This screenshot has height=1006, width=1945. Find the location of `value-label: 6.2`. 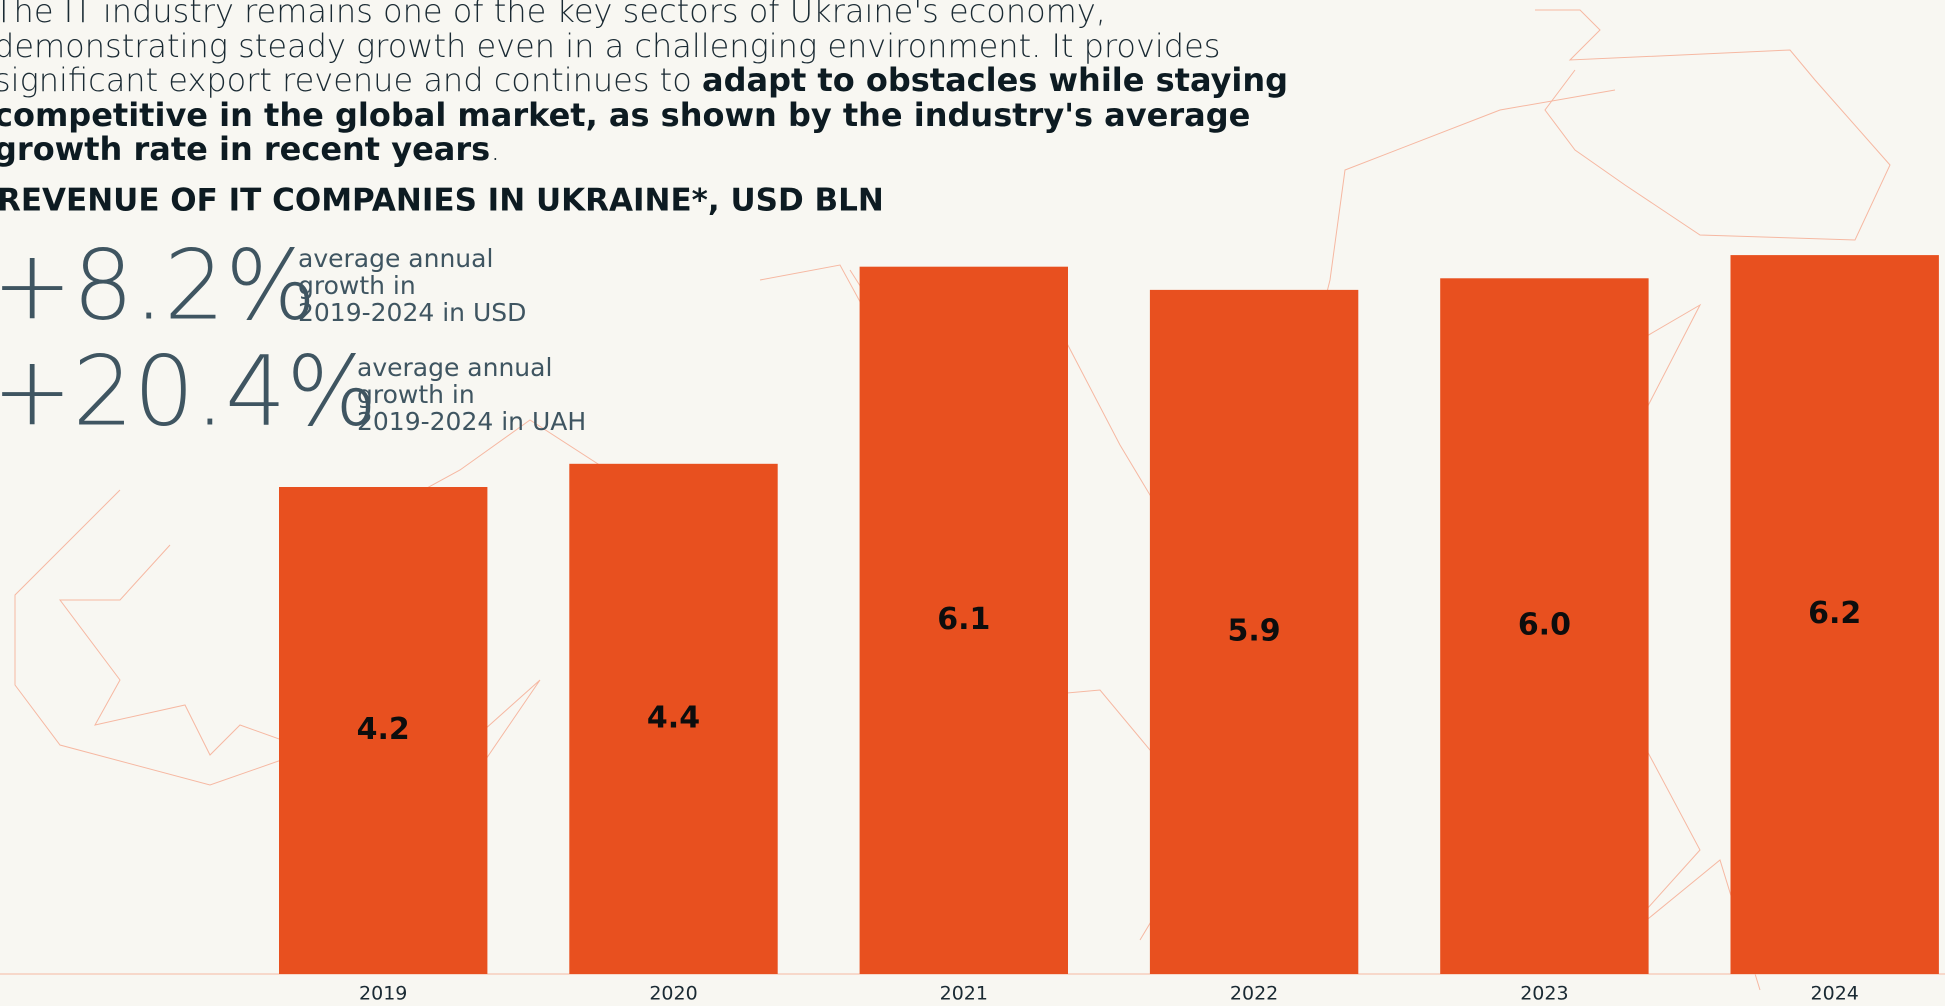

value-label: 6.2 is located at coordinates (1834, 613).